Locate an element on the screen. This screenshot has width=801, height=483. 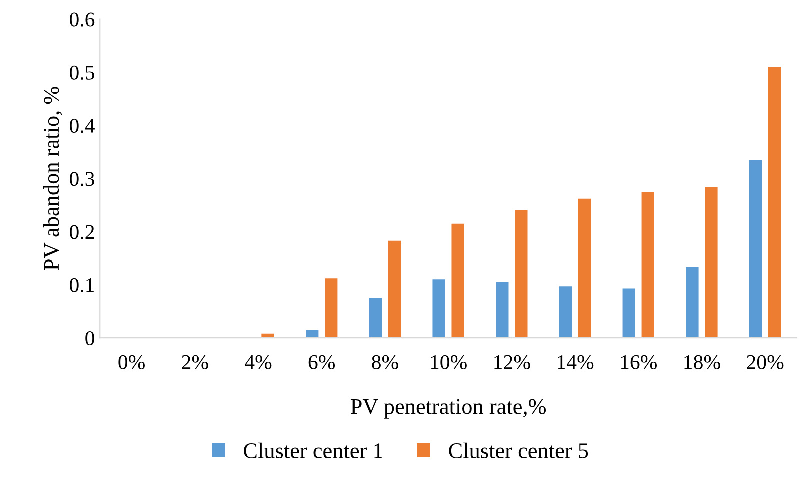
y-tick-label: 0 is located at coordinates (90, 338).